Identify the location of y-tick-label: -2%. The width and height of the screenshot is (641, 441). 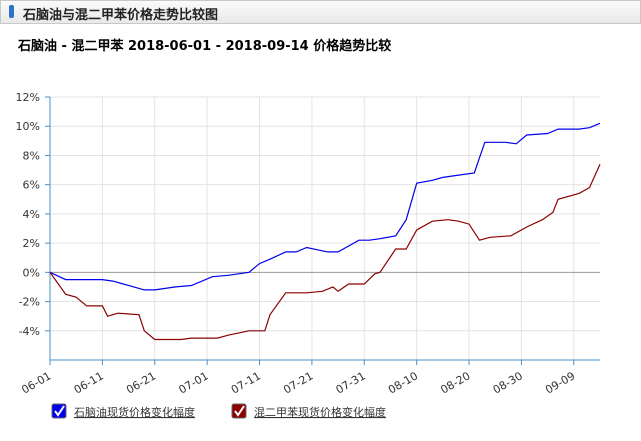
(29, 302).